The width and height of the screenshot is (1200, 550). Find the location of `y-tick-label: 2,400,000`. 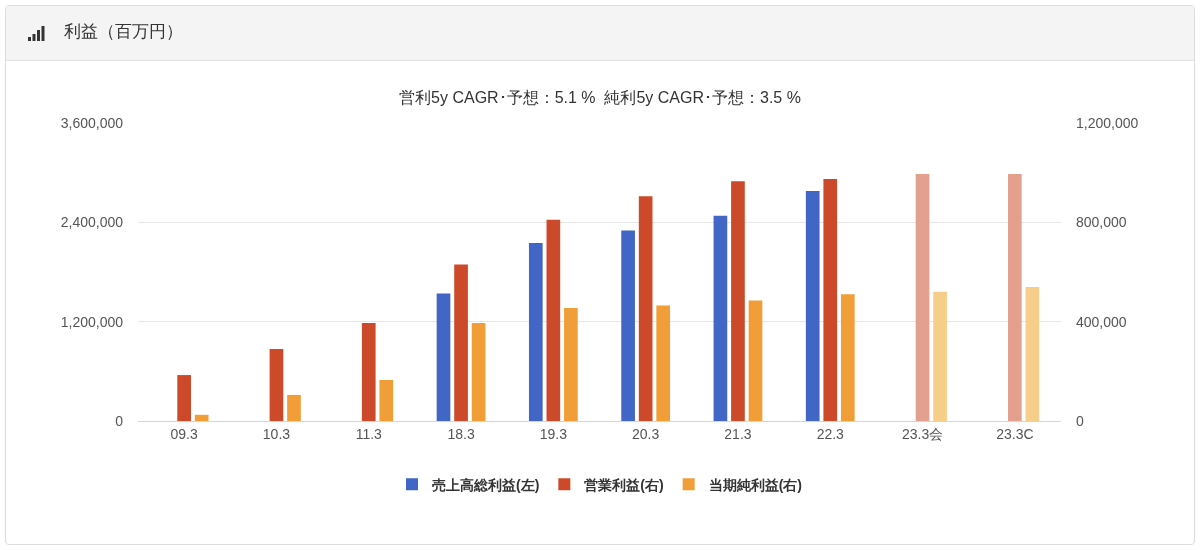

y-tick-label: 2,400,000 is located at coordinates (92, 222).